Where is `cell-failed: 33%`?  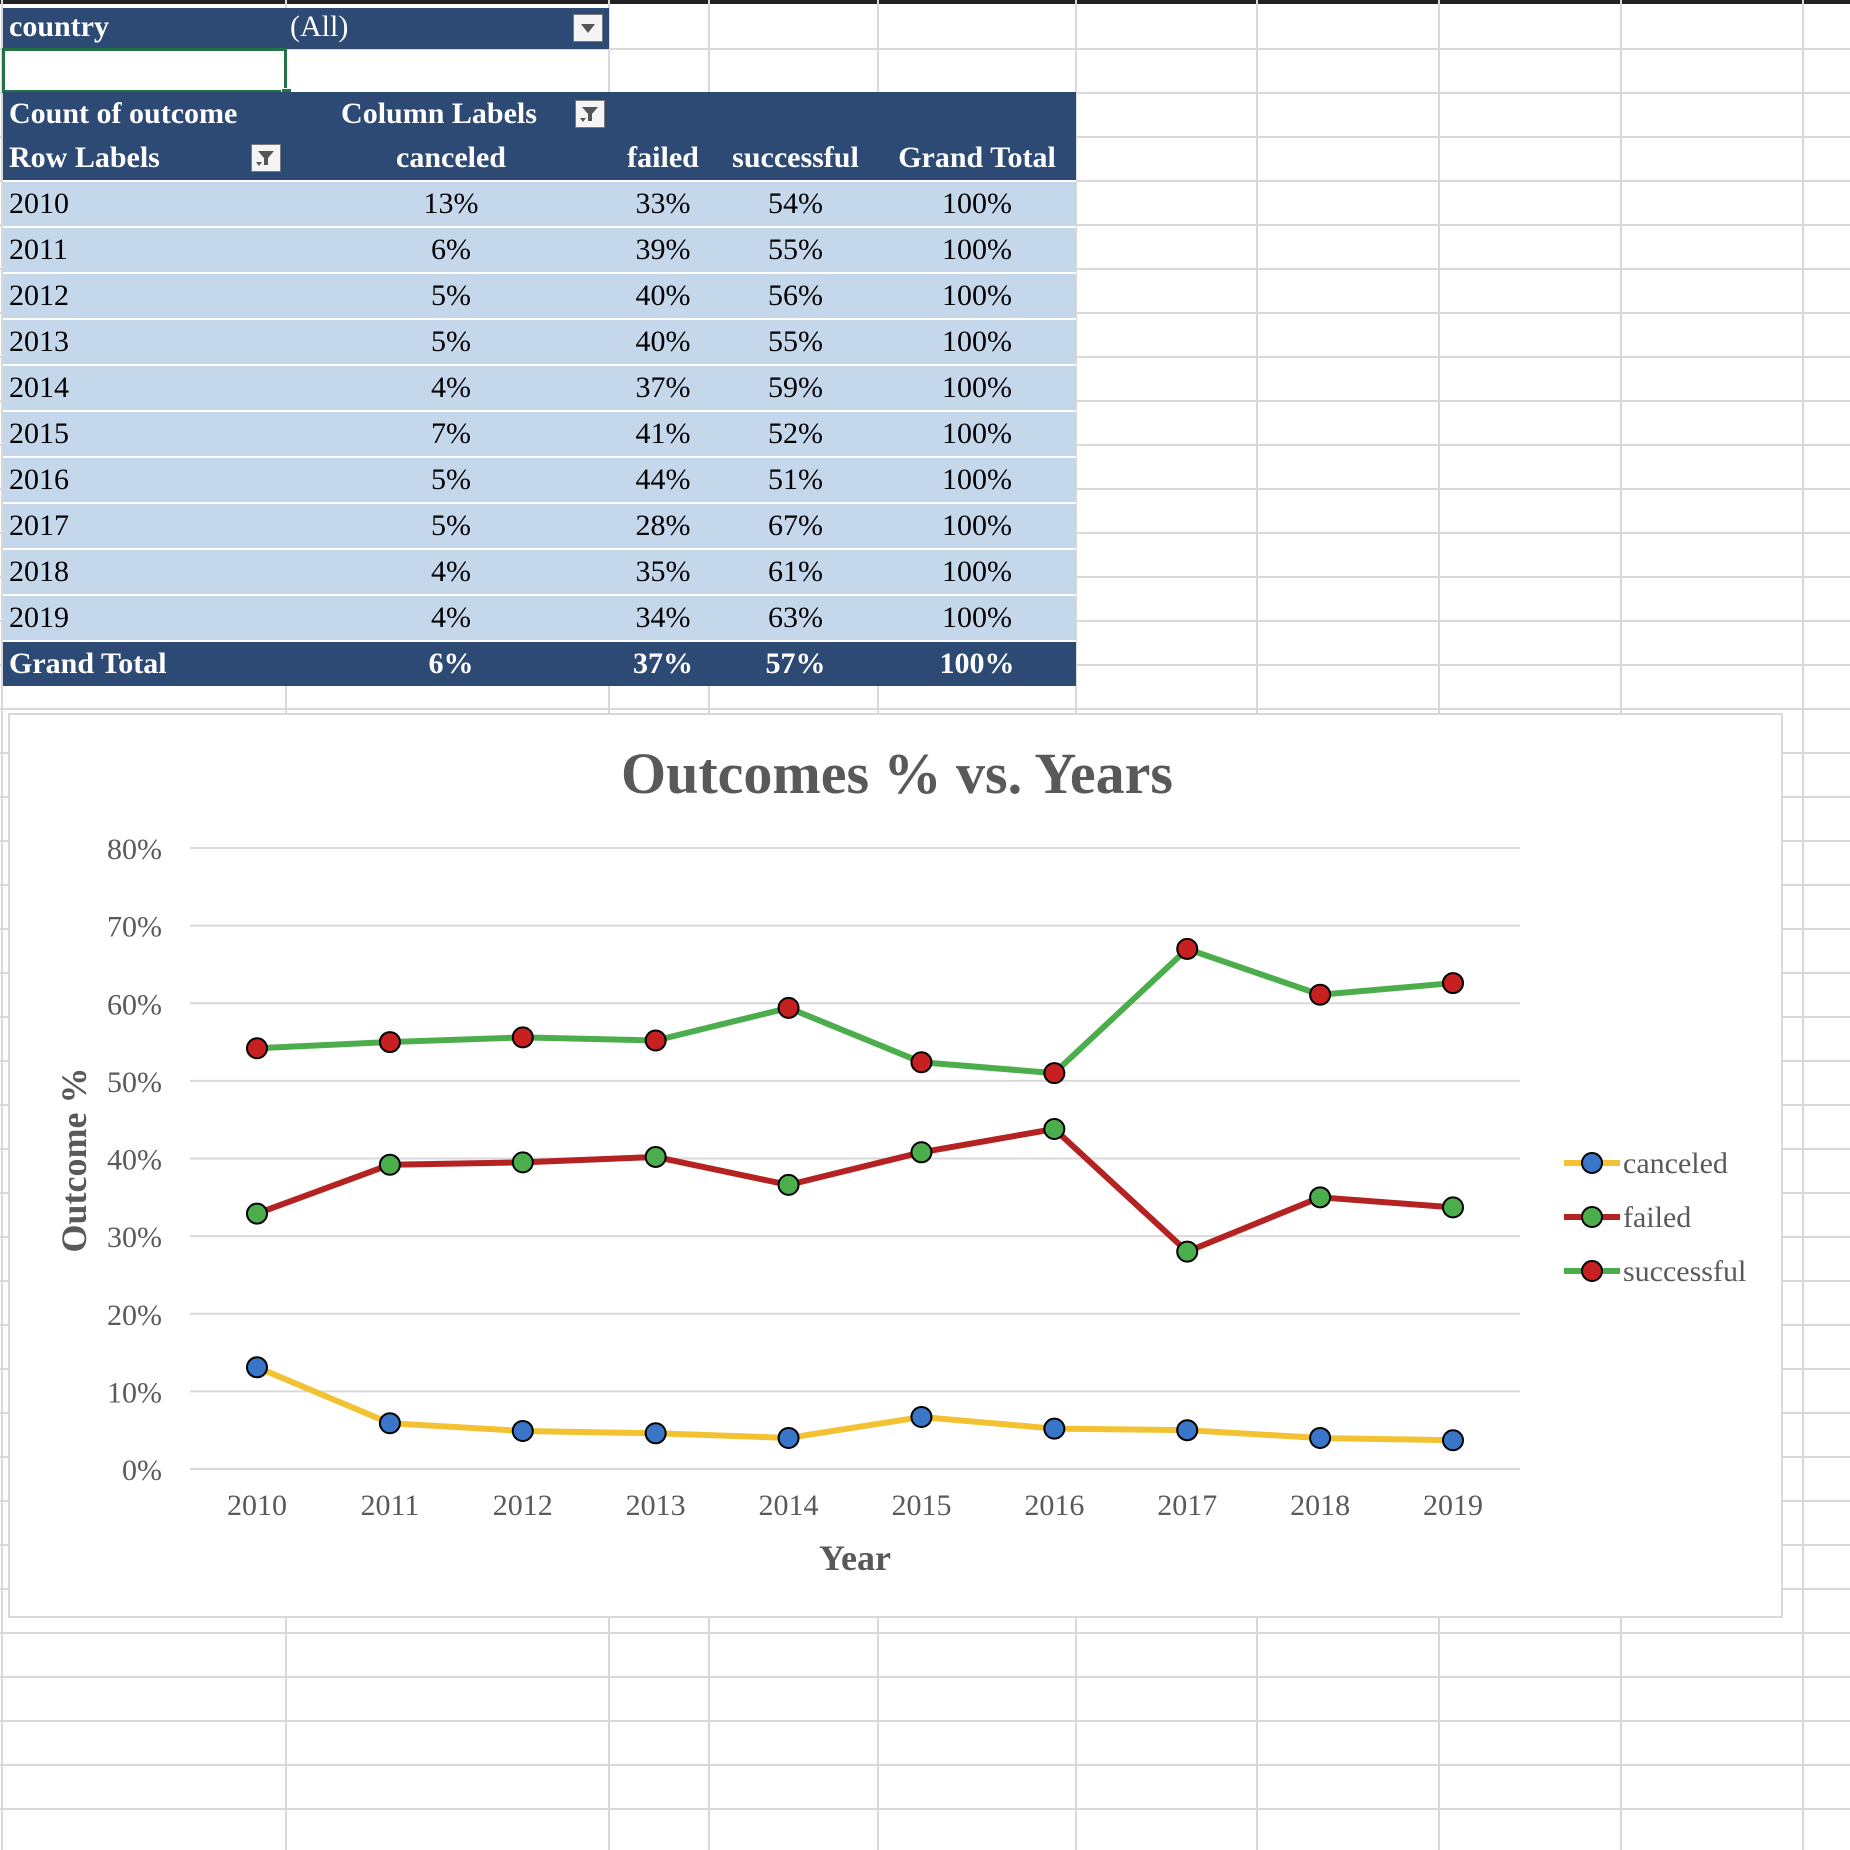
cell-failed: 33% is located at coordinates (663, 203).